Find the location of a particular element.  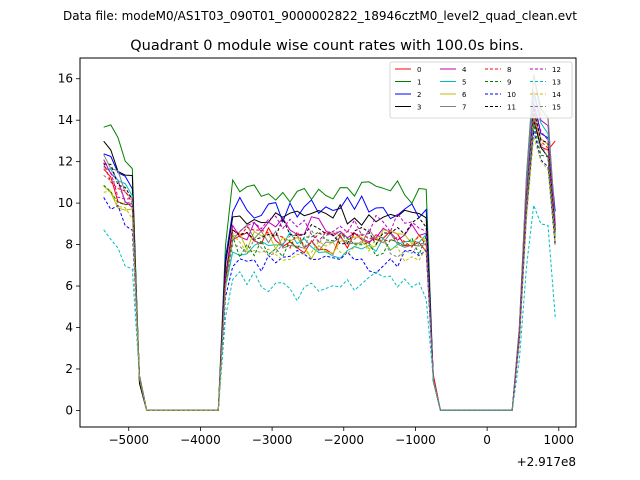

legend-label: 3 is located at coordinates (419, 108).